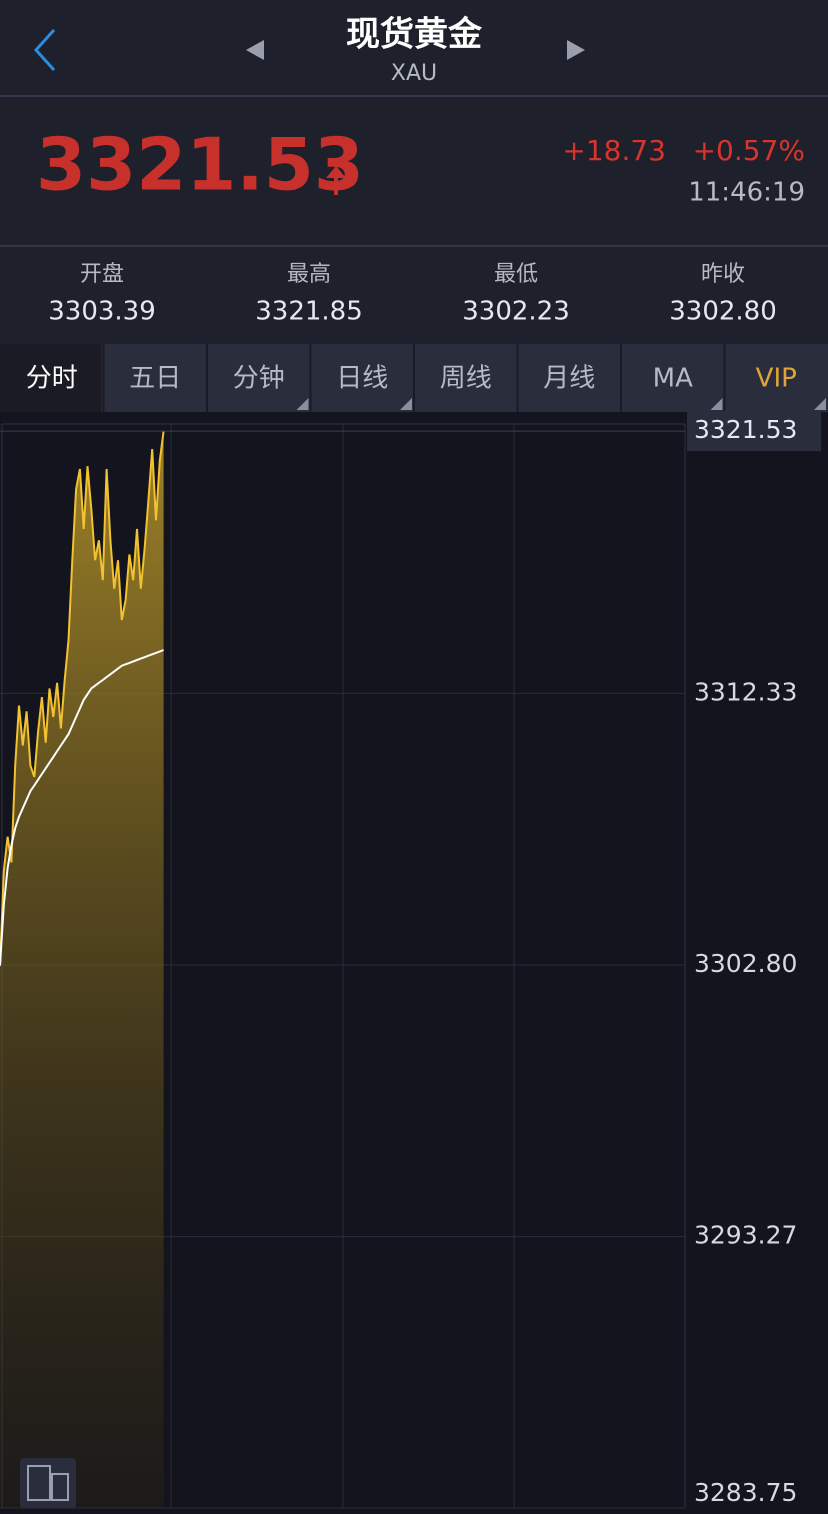 This screenshot has width=828, height=1514. I want to click on average-line, so click(82, 807).